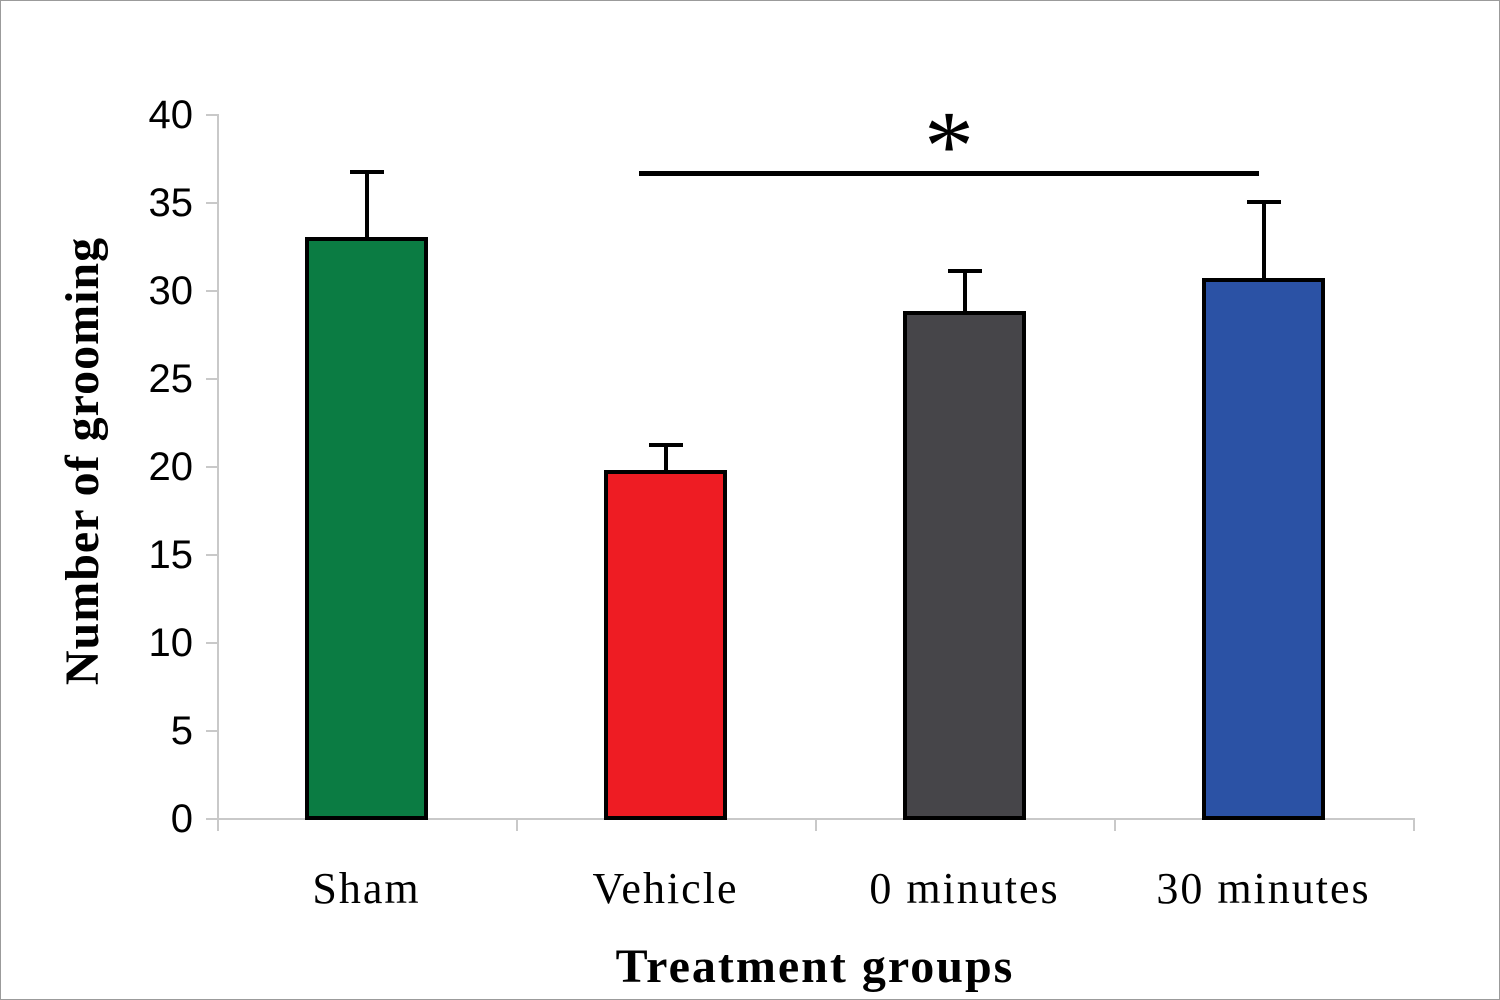 The width and height of the screenshot is (1500, 1000). Describe the element at coordinates (949, 145) in the screenshot. I see `significance-asterisk: *` at that location.